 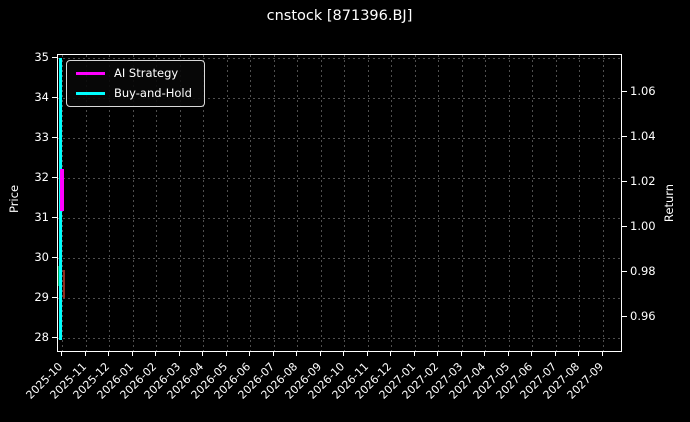 I want to click on left-axis-title: Price, so click(x=14, y=199).